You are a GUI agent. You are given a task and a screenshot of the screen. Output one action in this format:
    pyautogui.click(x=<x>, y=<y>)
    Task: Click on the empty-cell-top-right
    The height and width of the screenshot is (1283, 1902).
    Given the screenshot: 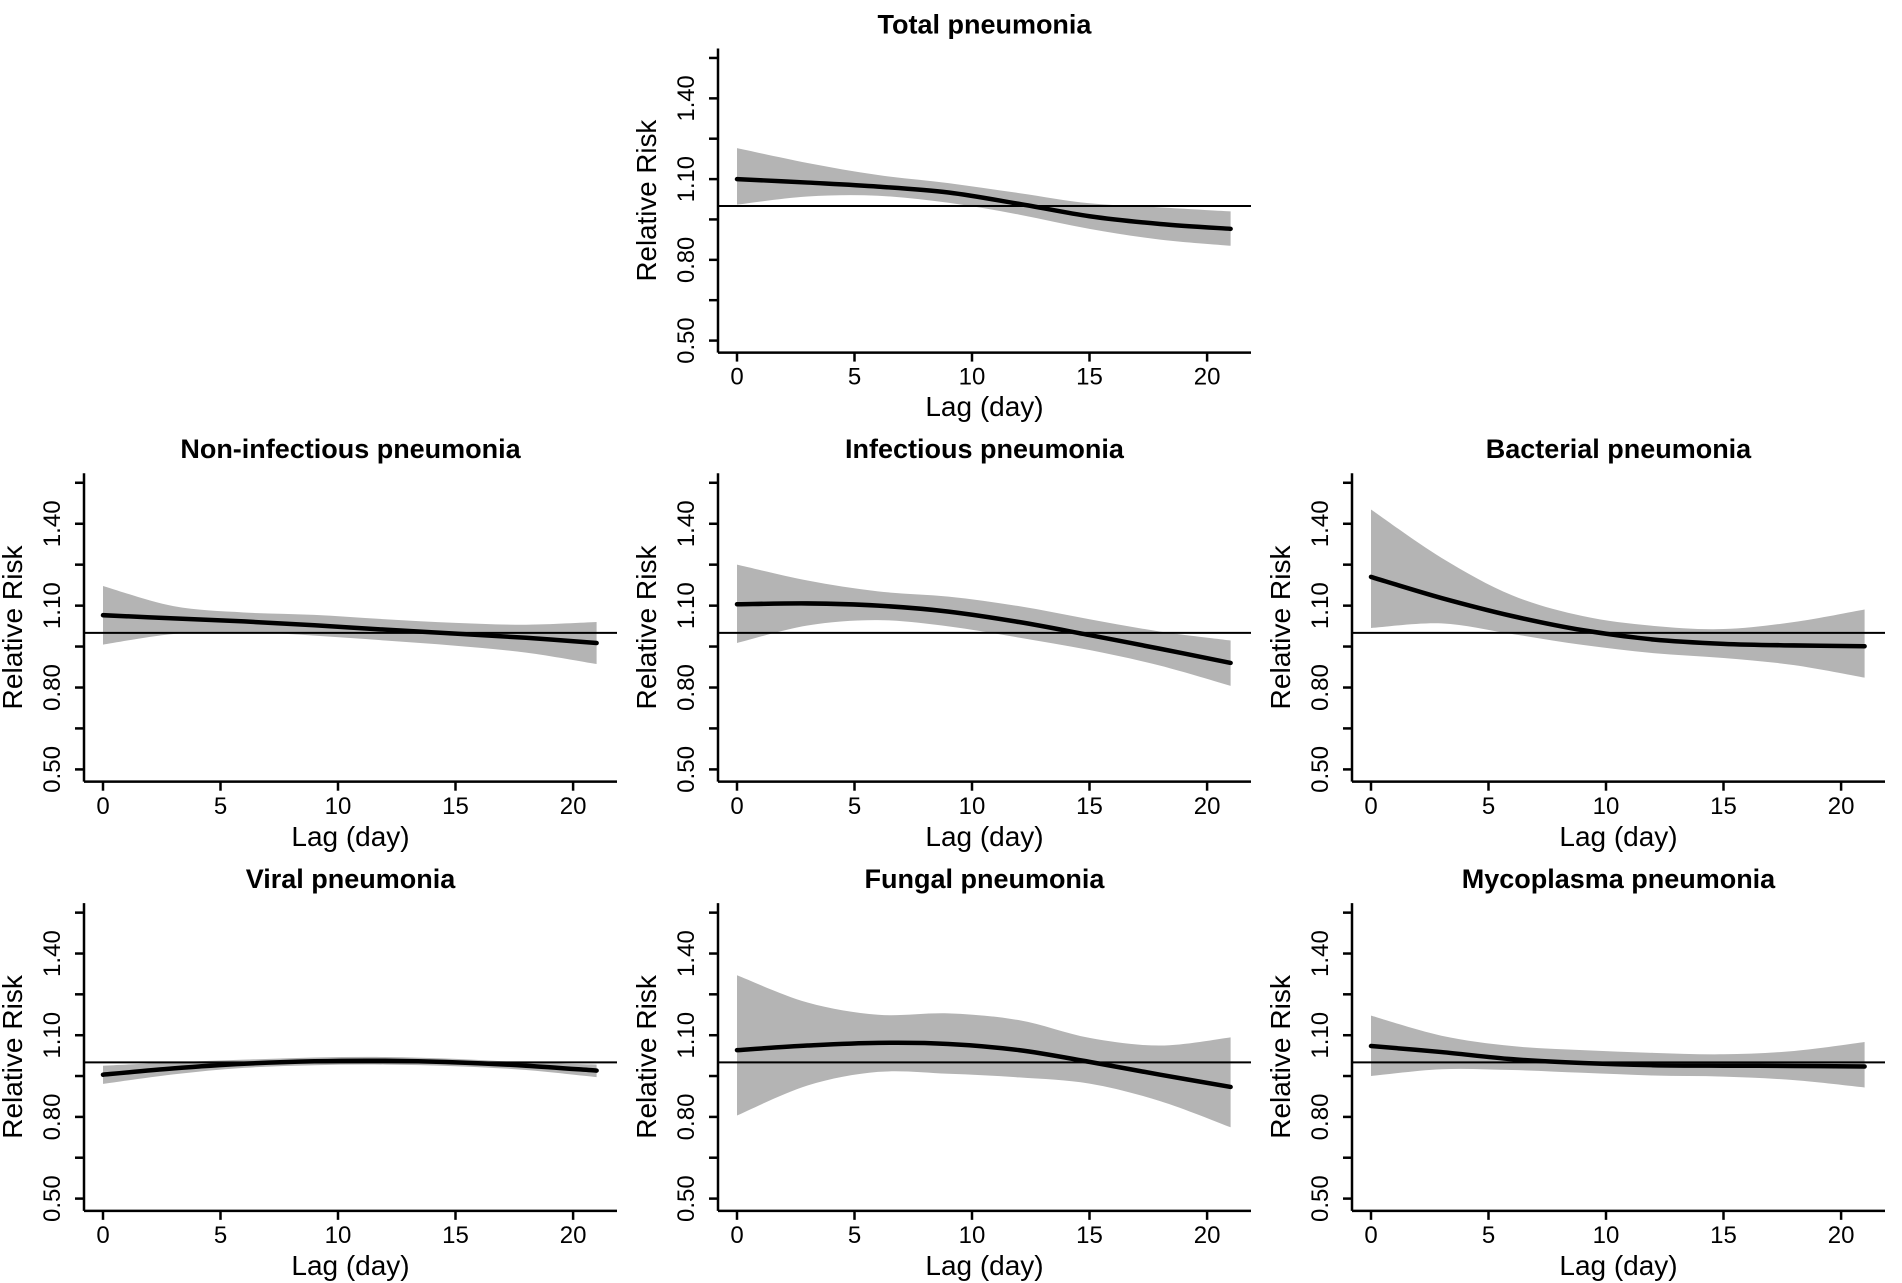 What is the action you would take?
    pyautogui.click(x=1585, y=212)
    